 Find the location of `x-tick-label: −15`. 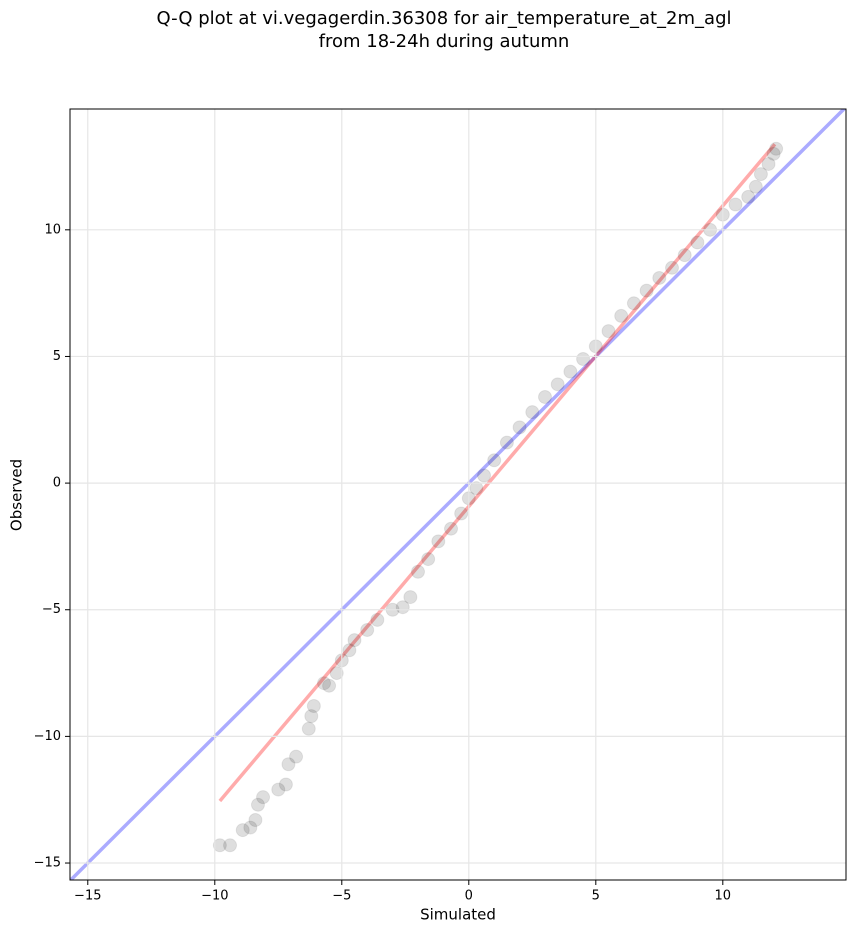

x-tick-label: −15 is located at coordinates (87, 896).